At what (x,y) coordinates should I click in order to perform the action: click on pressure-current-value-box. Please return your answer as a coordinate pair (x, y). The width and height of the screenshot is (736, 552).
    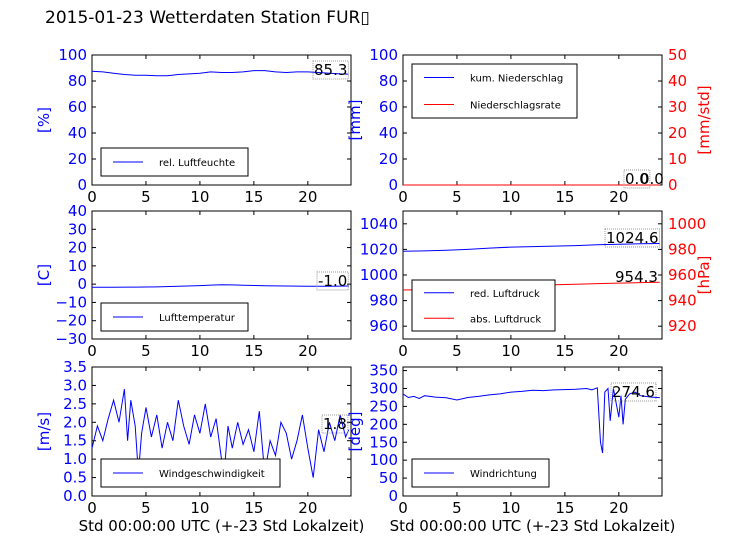
    Looking at the image, I should click on (632, 238).